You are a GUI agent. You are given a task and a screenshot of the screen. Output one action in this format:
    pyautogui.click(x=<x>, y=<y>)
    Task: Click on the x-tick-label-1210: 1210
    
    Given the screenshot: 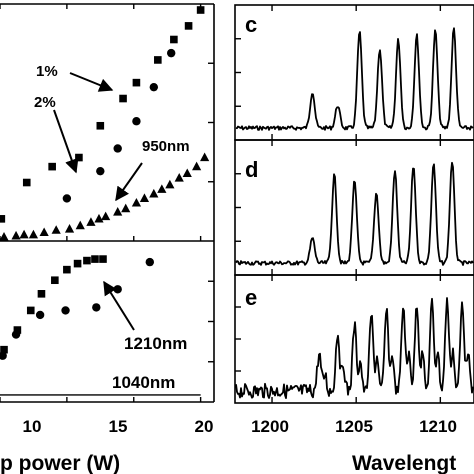 What is the action you would take?
    pyautogui.click(x=438, y=426)
    